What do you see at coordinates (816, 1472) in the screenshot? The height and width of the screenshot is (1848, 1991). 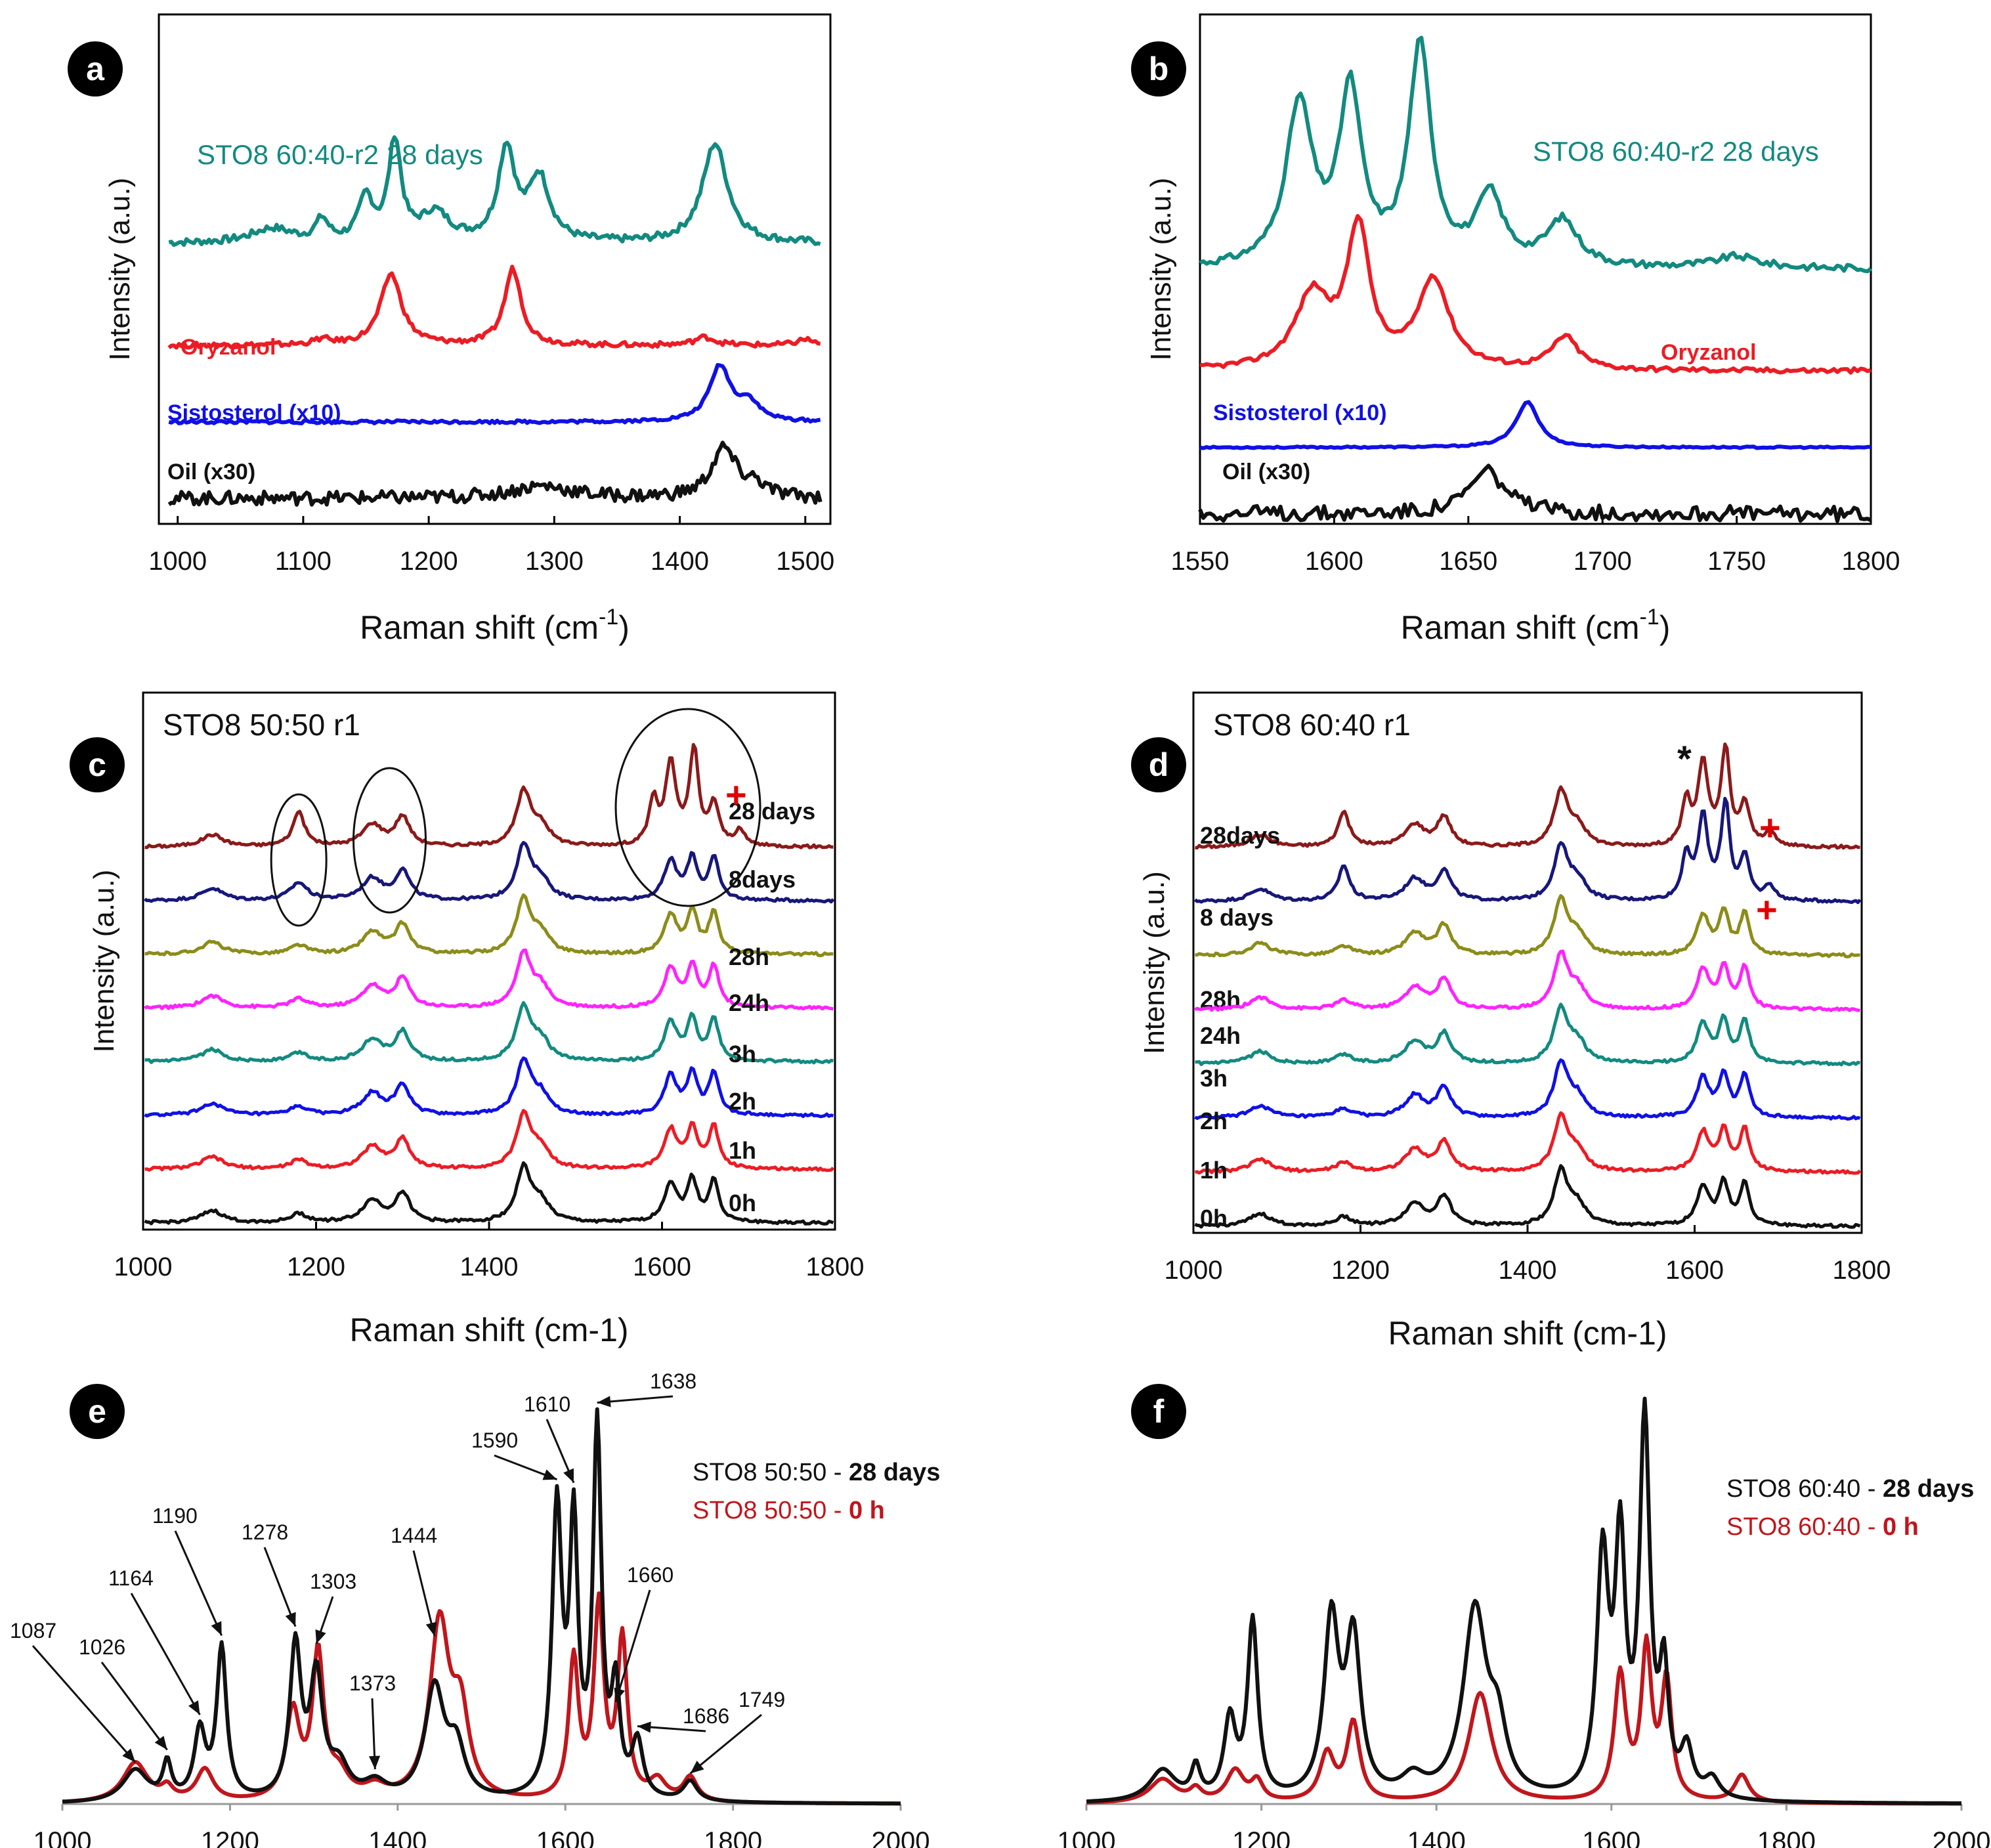 I see `legend-entry: STO8 50:50 - 28 days` at bounding box center [816, 1472].